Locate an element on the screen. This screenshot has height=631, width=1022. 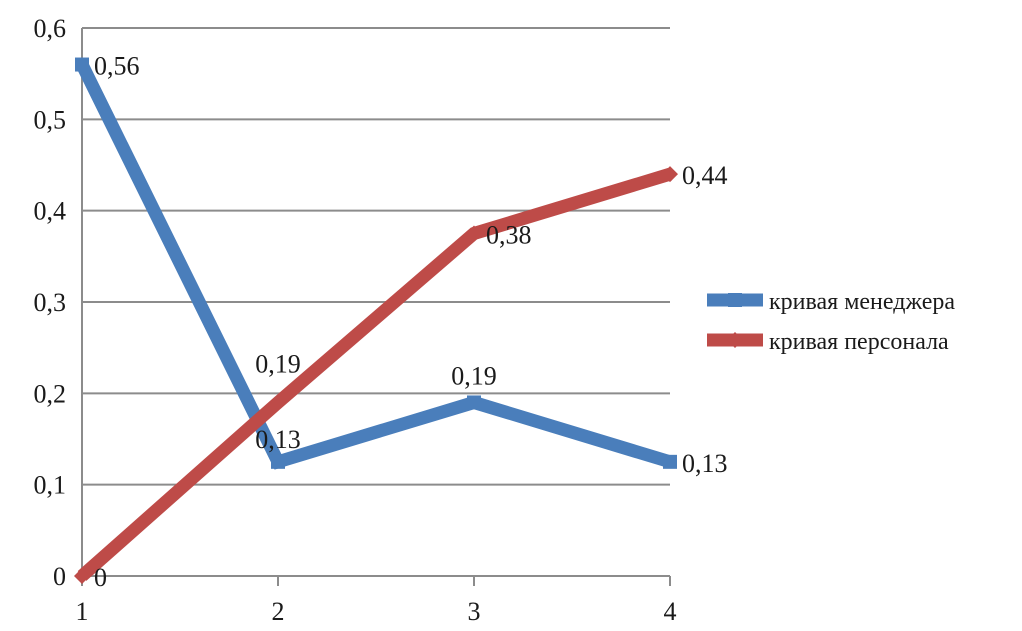
y-tick-label: 0,3 is located at coordinates (50, 302).